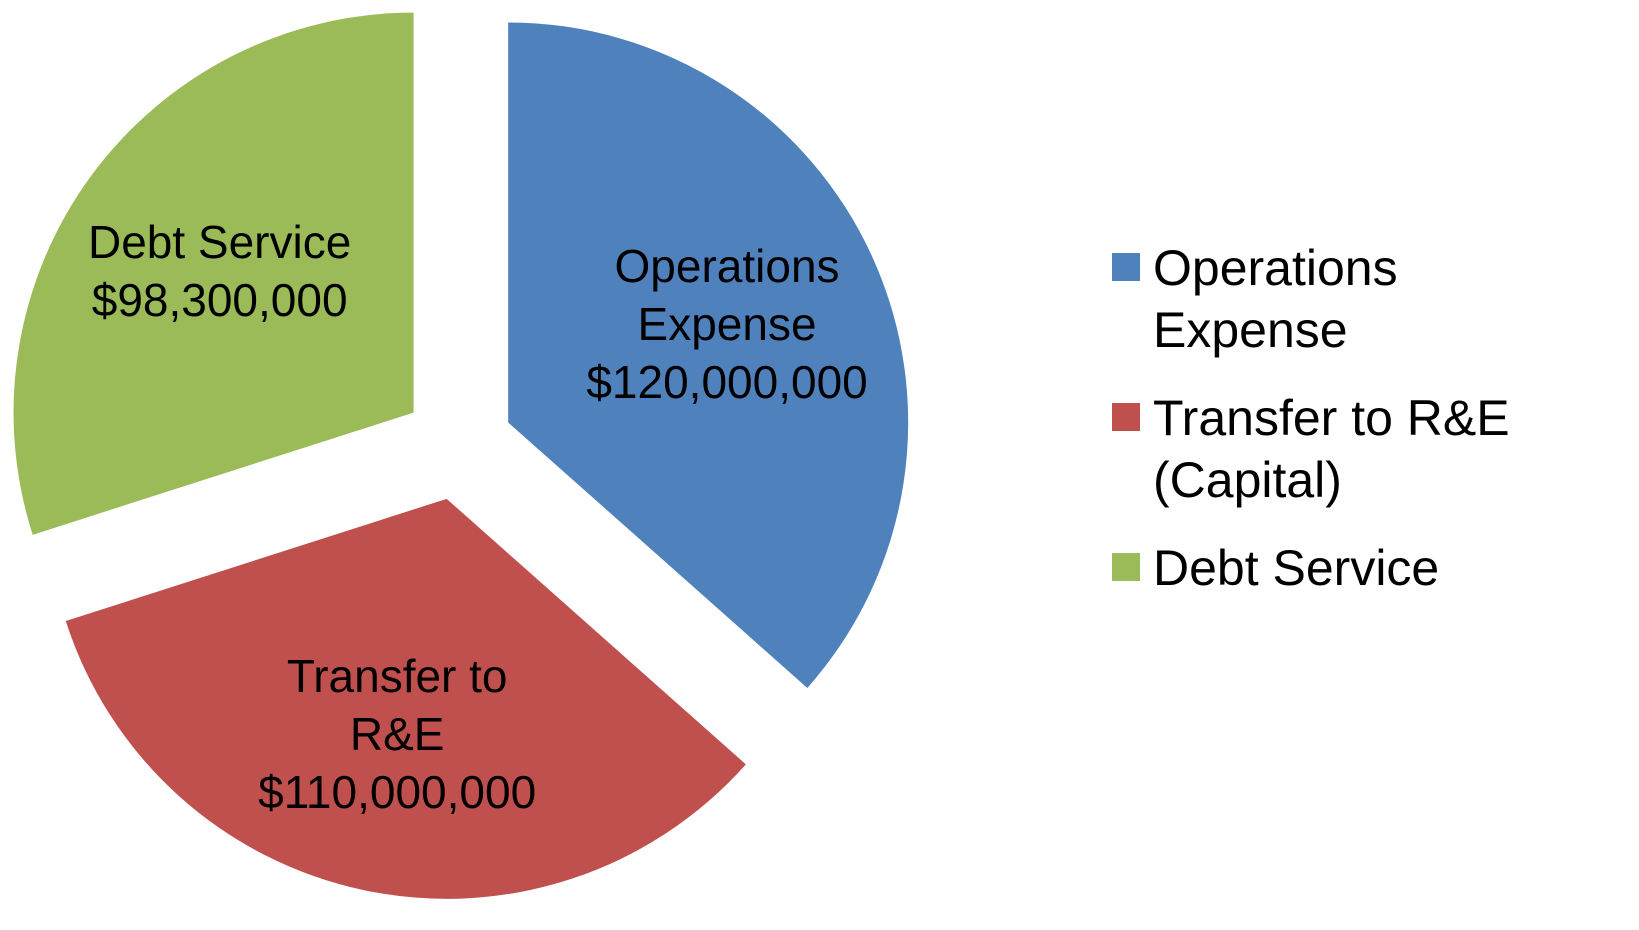 The image size is (1639, 930). Describe the element at coordinates (727, 382) in the screenshot. I see `slice-value: $120,000,000` at that location.